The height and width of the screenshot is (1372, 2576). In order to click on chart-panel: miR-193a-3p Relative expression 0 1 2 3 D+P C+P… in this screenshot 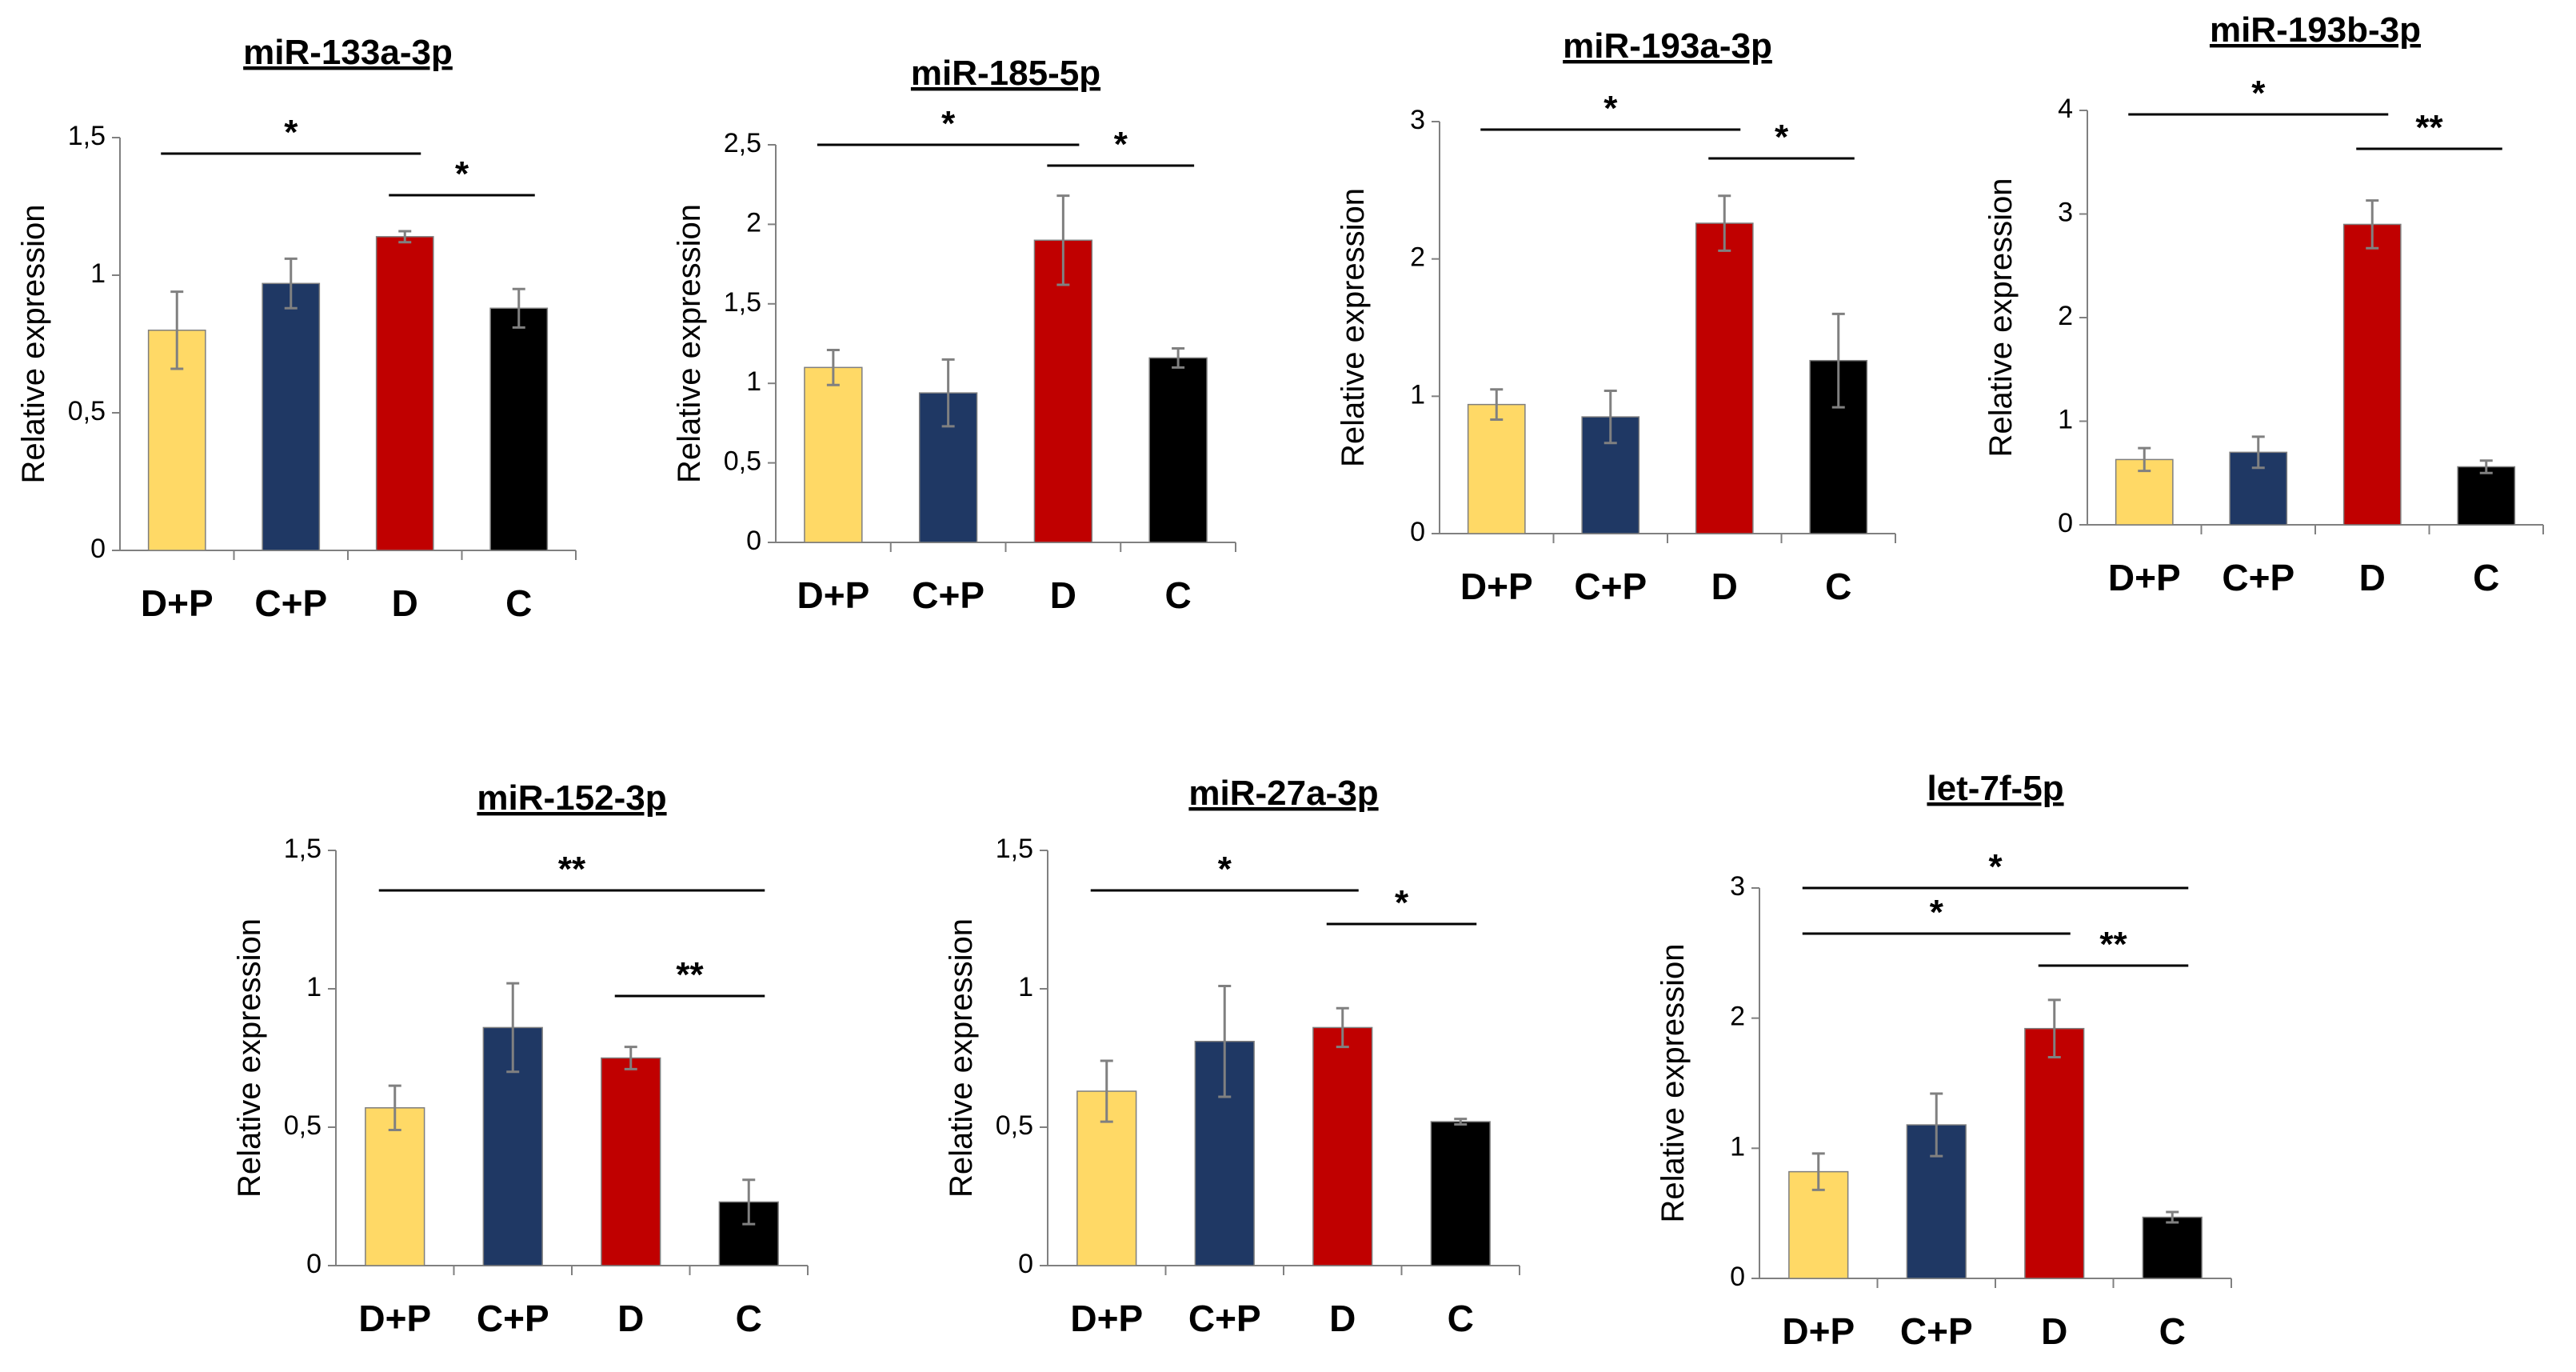, I will do `click(1616, 316)`.